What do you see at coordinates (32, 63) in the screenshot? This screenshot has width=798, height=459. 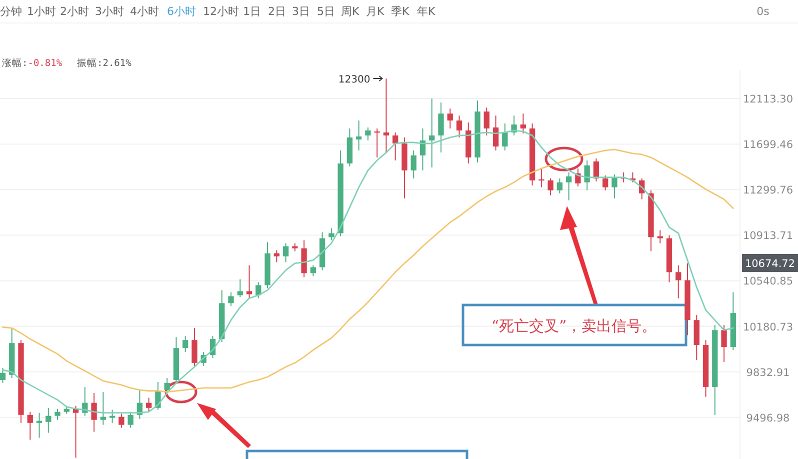 I see `text: 涨幅:-0.81%` at bounding box center [32, 63].